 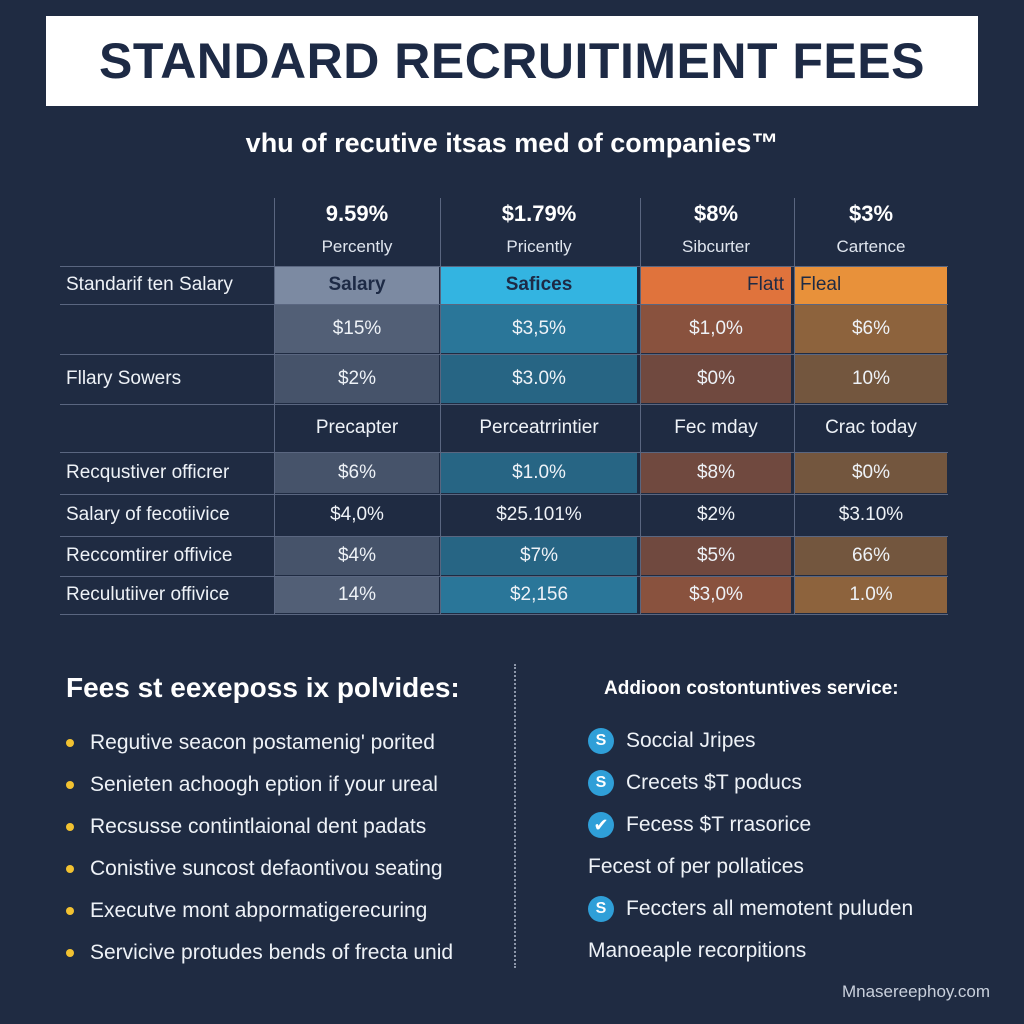 I want to click on table-cell: 10%, so click(x=871, y=378).